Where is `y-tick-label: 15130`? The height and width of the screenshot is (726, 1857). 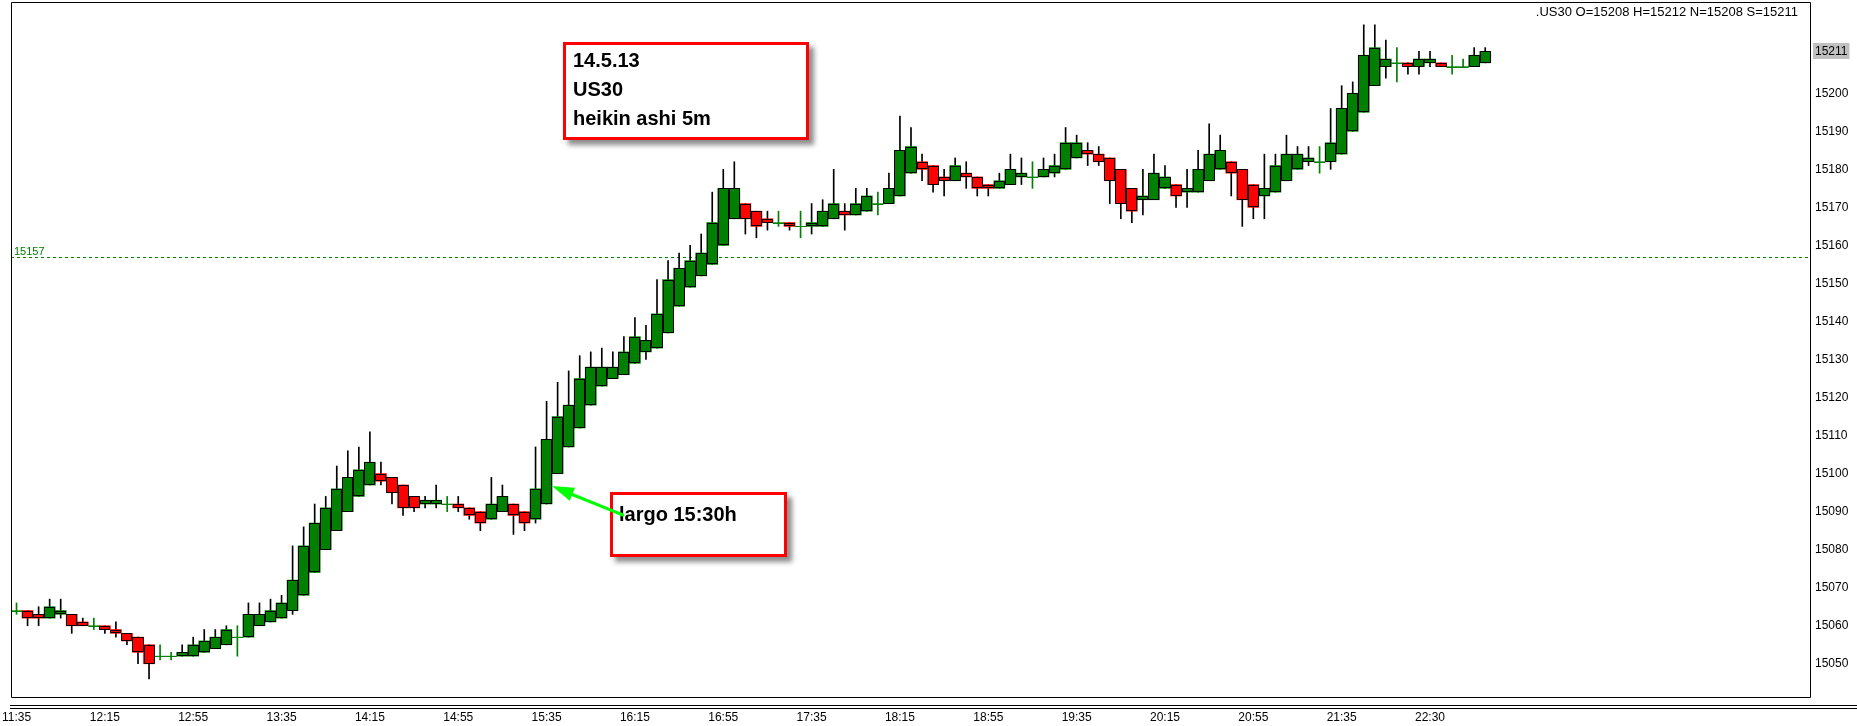
y-tick-label: 15130 is located at coordinates (1832, 358).